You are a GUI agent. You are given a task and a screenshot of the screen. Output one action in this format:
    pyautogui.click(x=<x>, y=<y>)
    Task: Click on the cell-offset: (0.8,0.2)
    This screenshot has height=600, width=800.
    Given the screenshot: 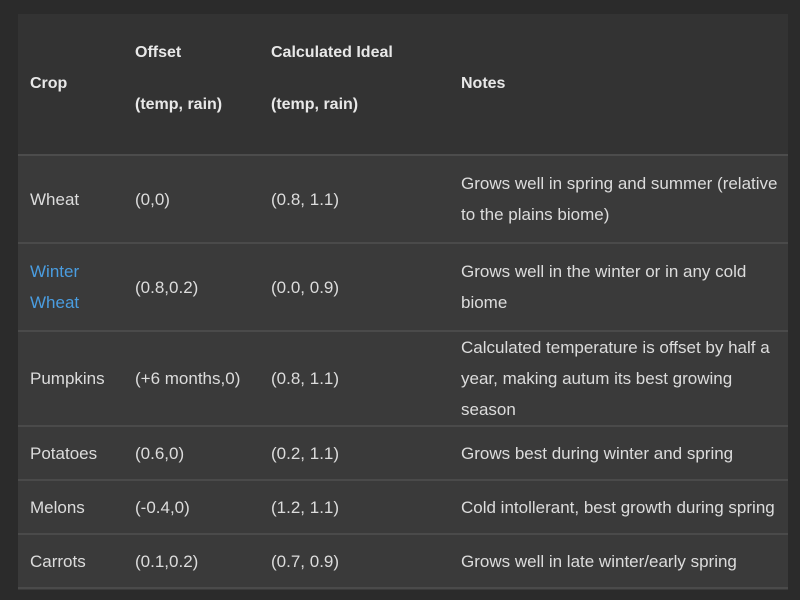 What is the action you would take?
    pyautogui.click(x=167, y=287)
    